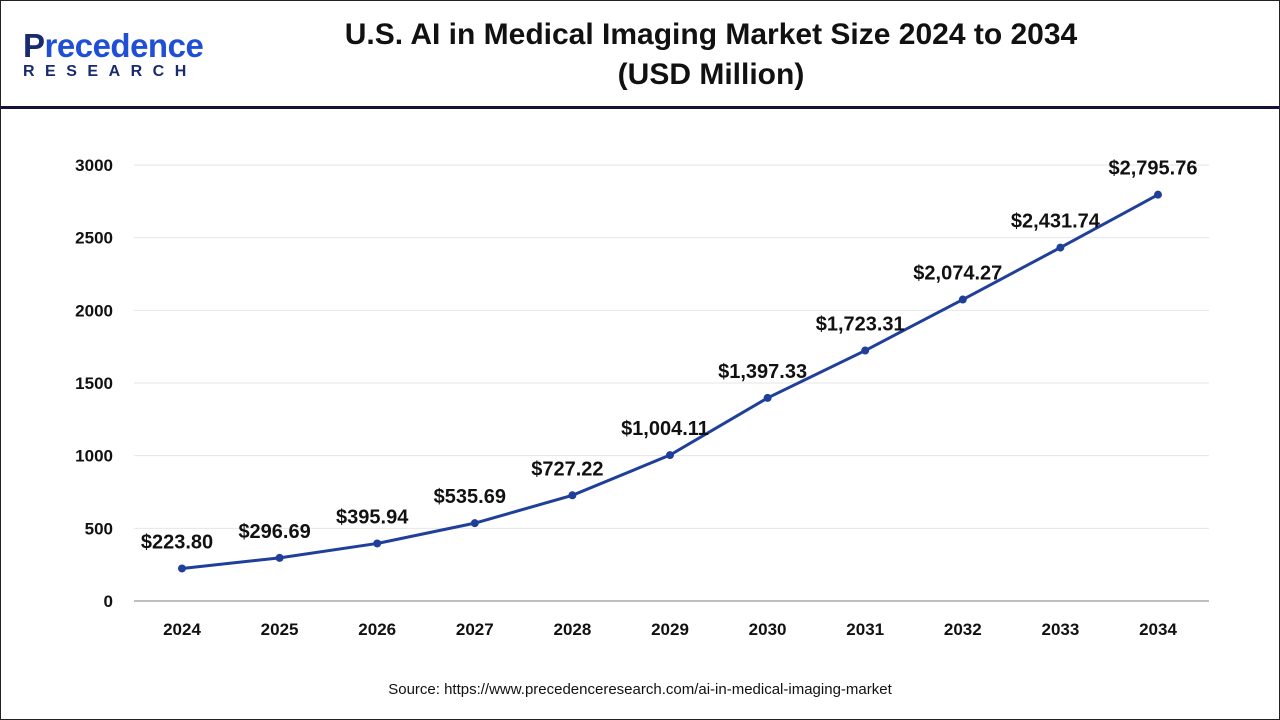  Describe the element at coordinates (1056, 222) in the screenshot. I see `data-label: $2,431.74` at that location.